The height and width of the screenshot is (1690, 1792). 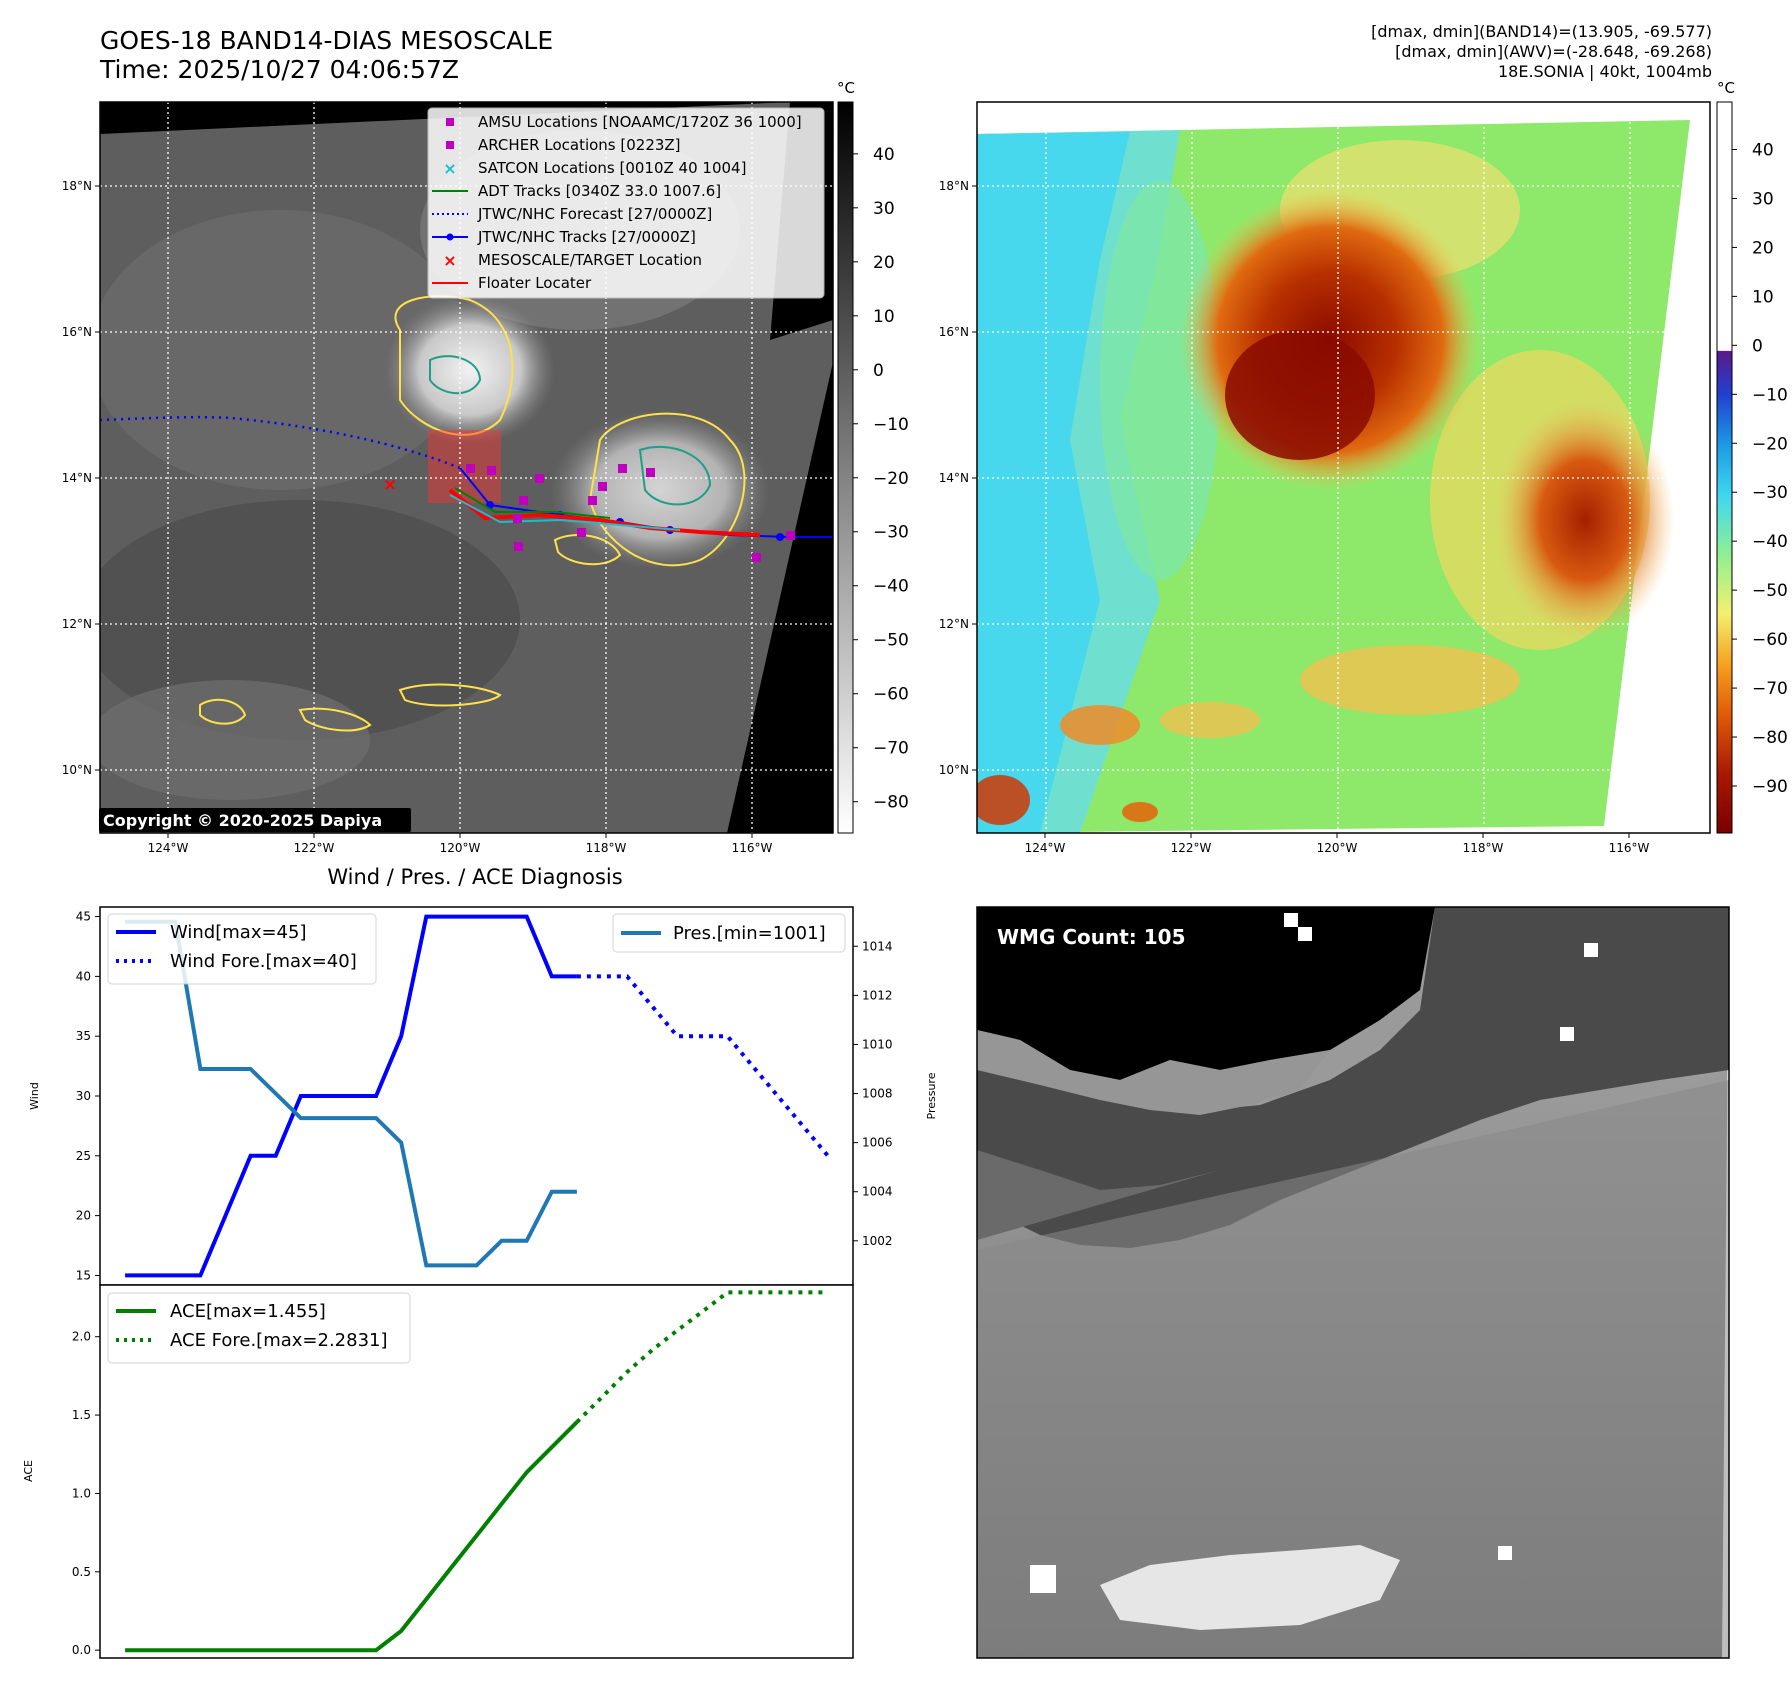 I want to click on legend-label: JTWC/NHC Tracks [27/0000Z], so click(x=586, y=237).